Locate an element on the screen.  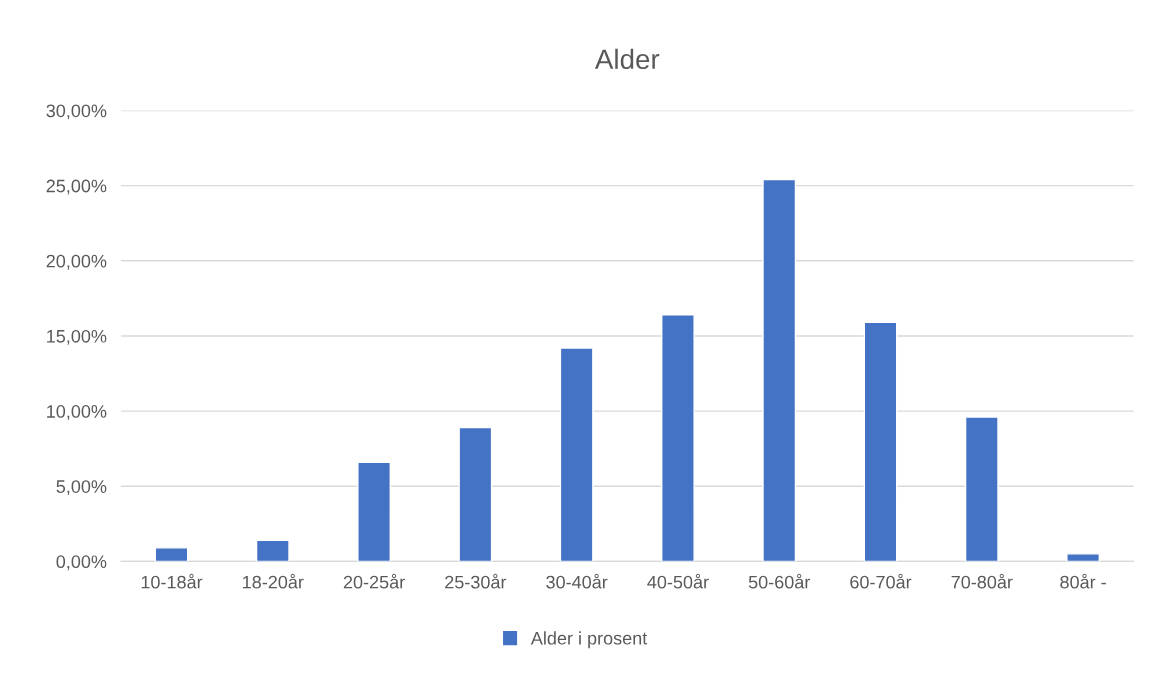
x-tick-label: 60-70år is located at coordinates (881, 581).